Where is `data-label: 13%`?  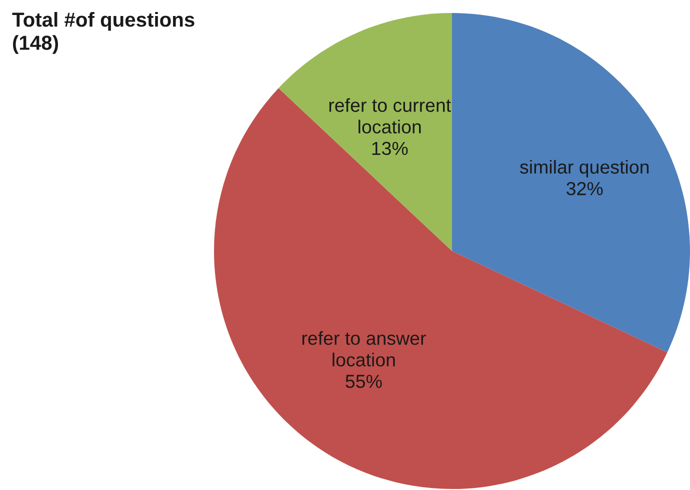
data-label: 13% is located at coordinates (390, 149).